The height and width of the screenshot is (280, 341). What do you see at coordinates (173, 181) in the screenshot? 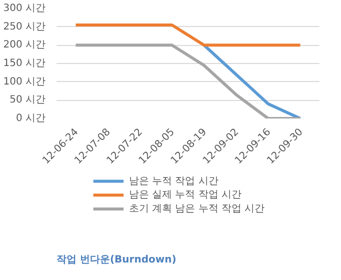
I see `legend-label: 남은 누적 작업 시간` at bounding box center [173, 181].